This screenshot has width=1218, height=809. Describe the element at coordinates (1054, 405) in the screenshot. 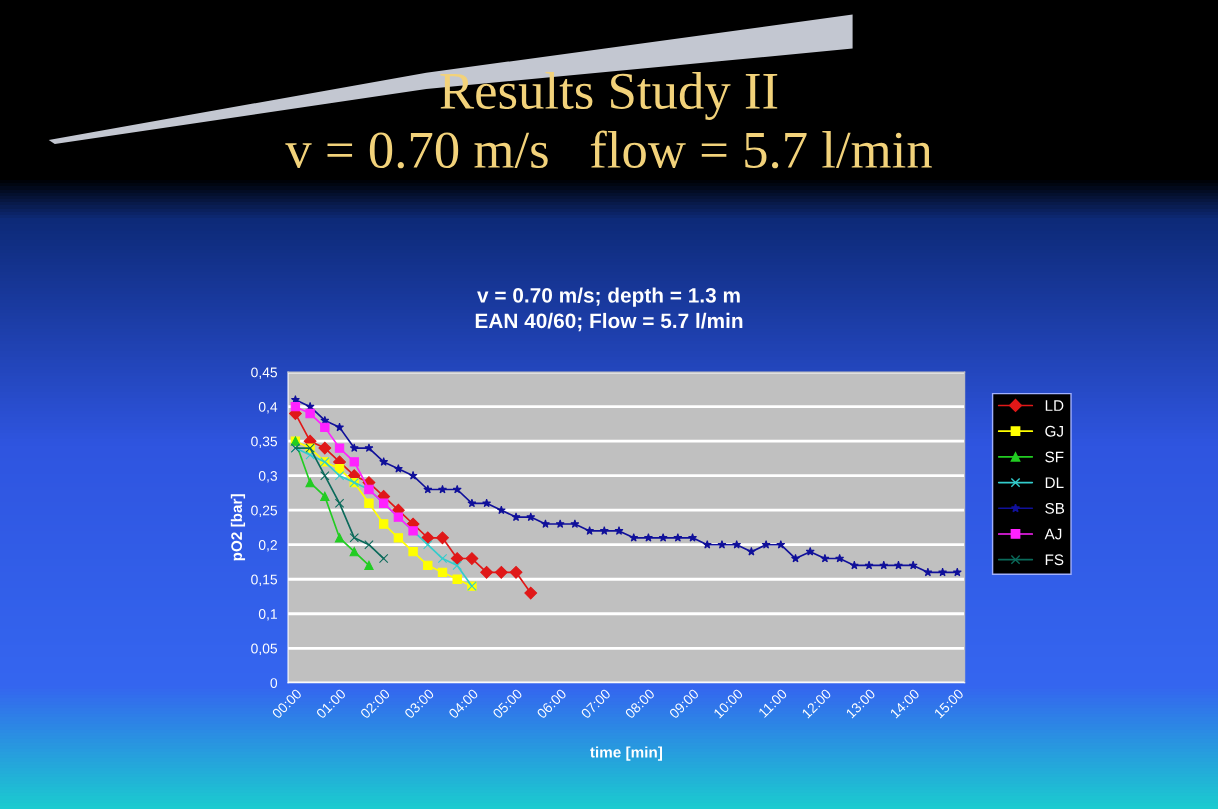

I see `legend-label: LD` at that location.